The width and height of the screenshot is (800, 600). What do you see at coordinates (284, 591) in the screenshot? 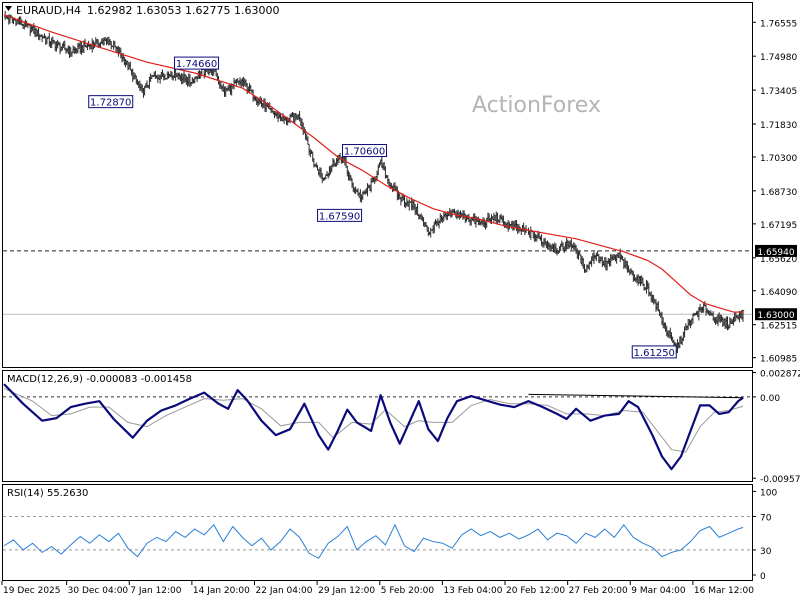
I see `time-tick-label: 22 Jan 04:00` at bounding box center [284, 591].